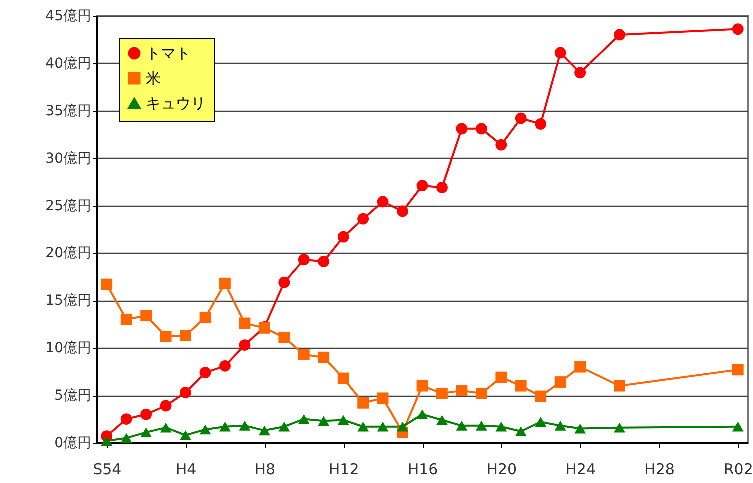 This screenshot has height=483, width=753. Describe the element at coordinates (73, 444) in the screenshot. I see `y-tick-label: 0億円` at that location.